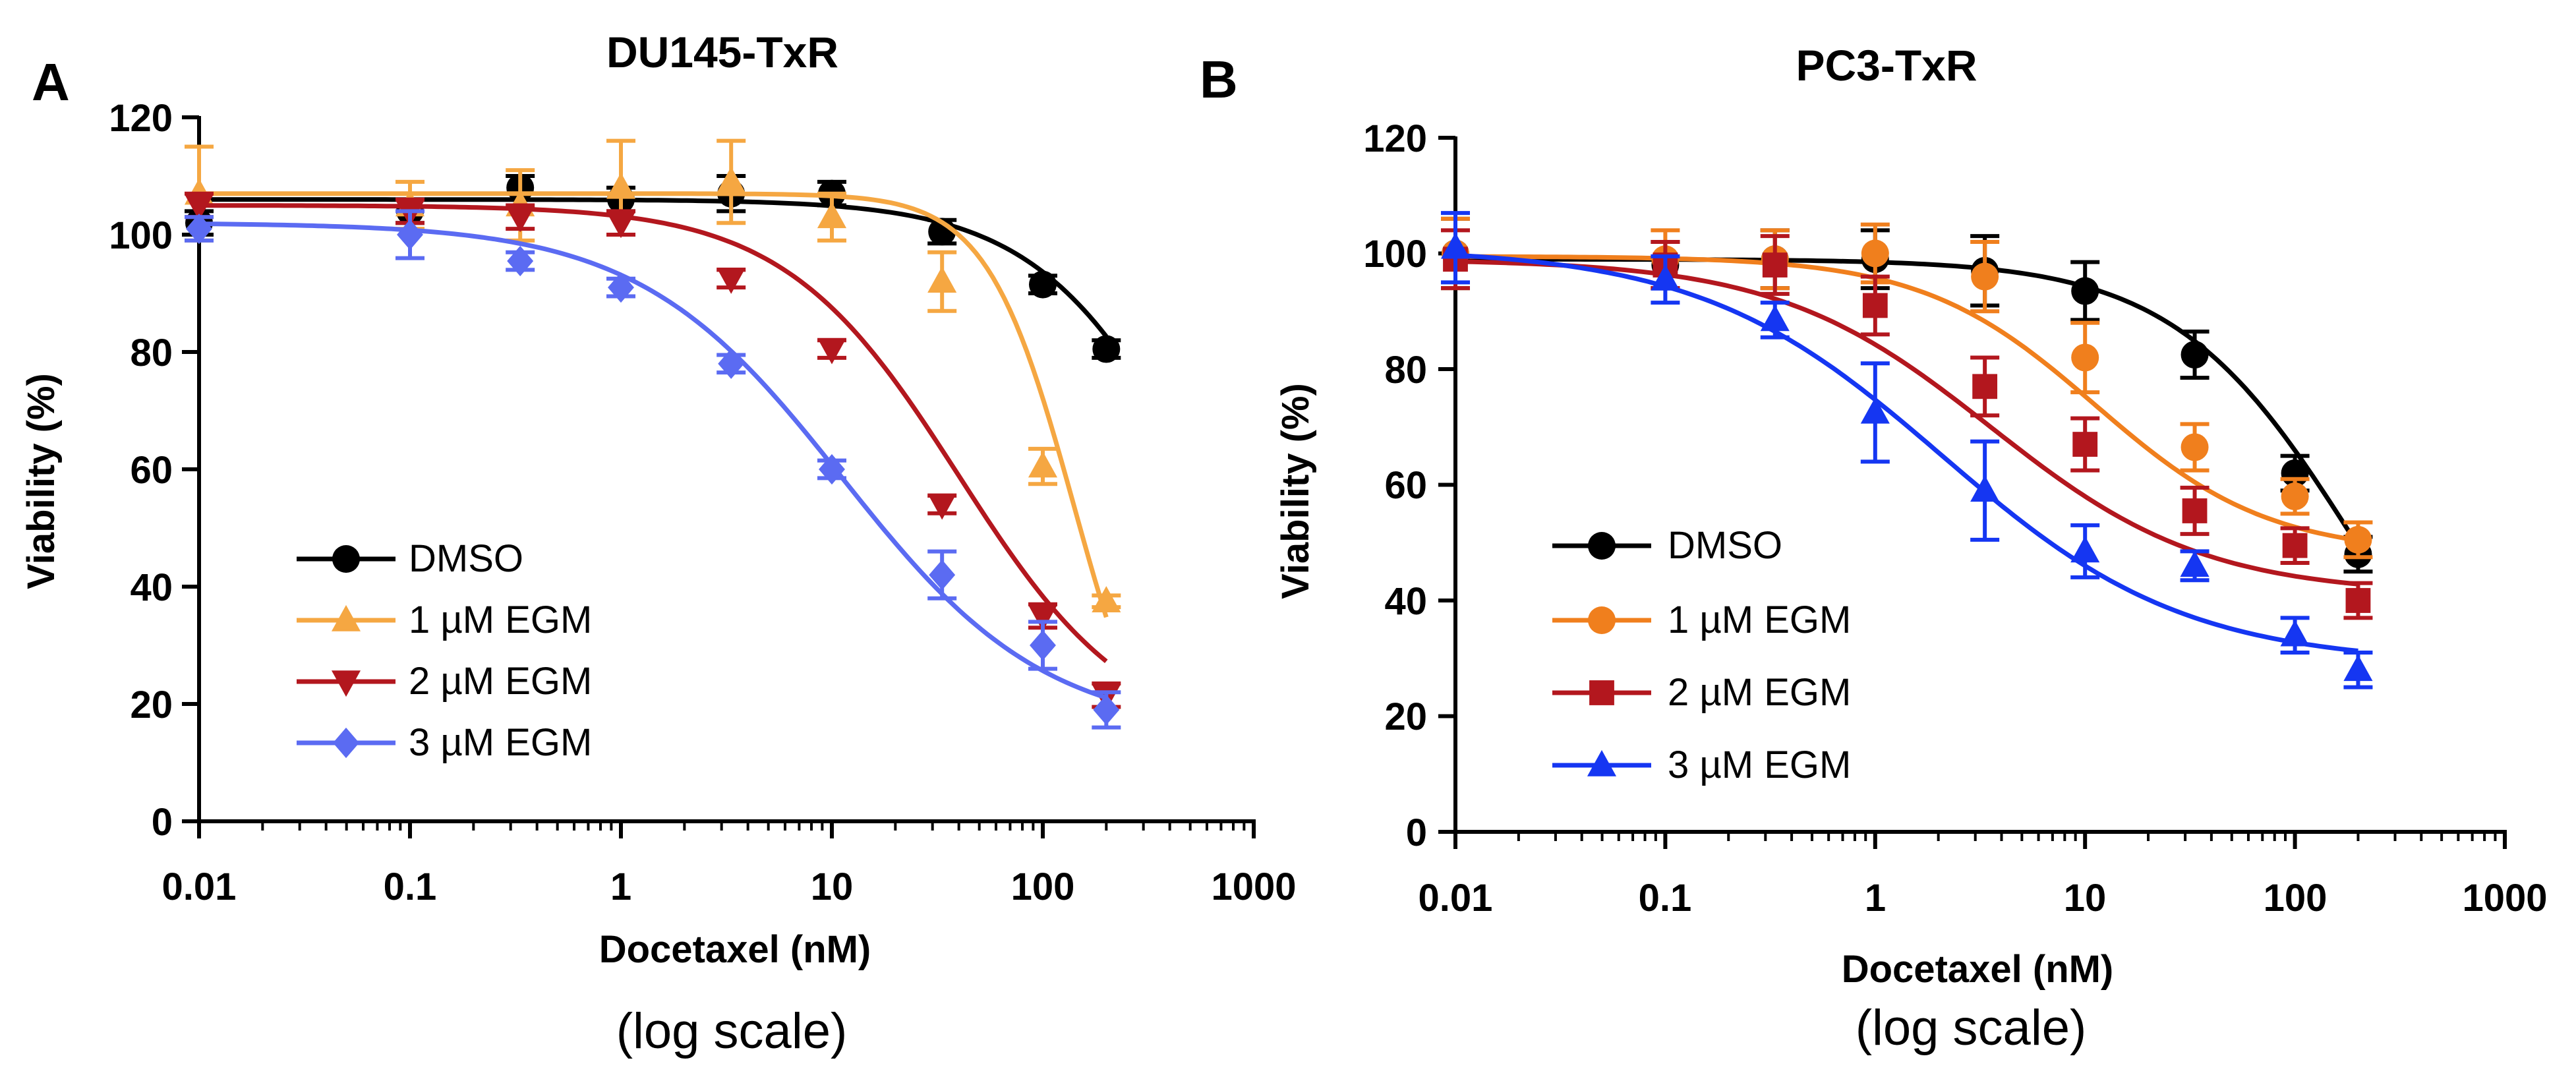  Describe the element at coordinates (51, 82) in the screenshot. I see `panel-letter: A` at that location.